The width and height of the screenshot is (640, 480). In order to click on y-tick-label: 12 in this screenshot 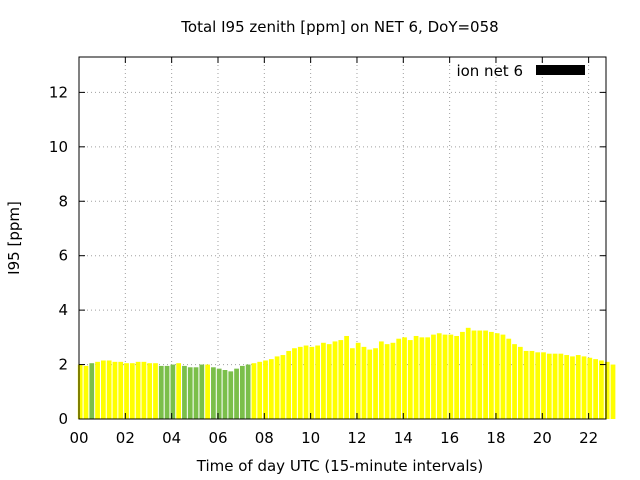, I will do `click(58, 92)`.